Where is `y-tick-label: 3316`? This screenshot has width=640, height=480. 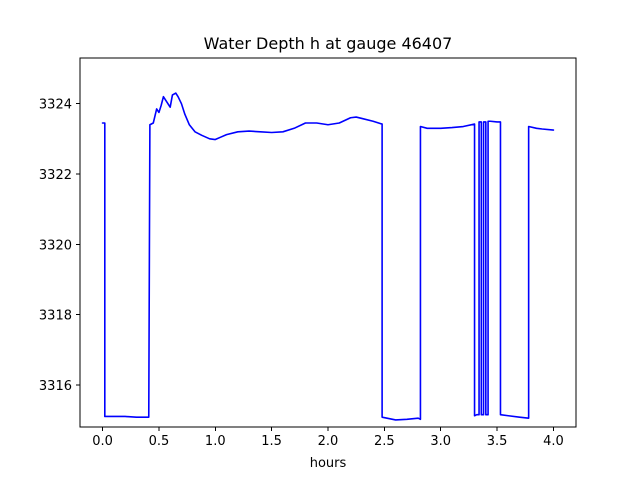 y-tick-label: 3316 is located at coordinates (55, 386).